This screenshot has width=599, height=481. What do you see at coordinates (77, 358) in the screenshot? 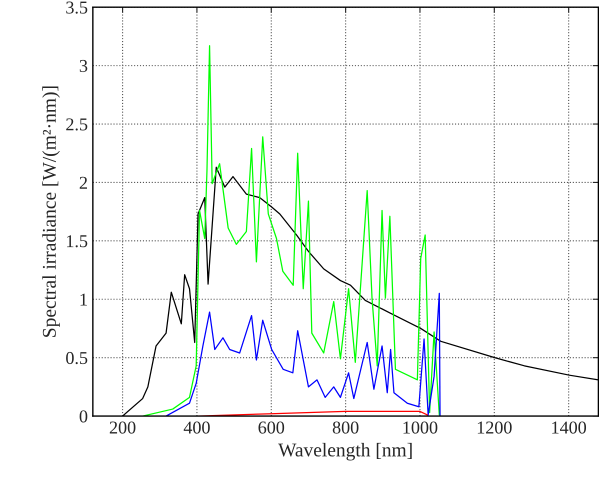
I see `y-tick-label: 0.5` at bounding box center [77, 358].